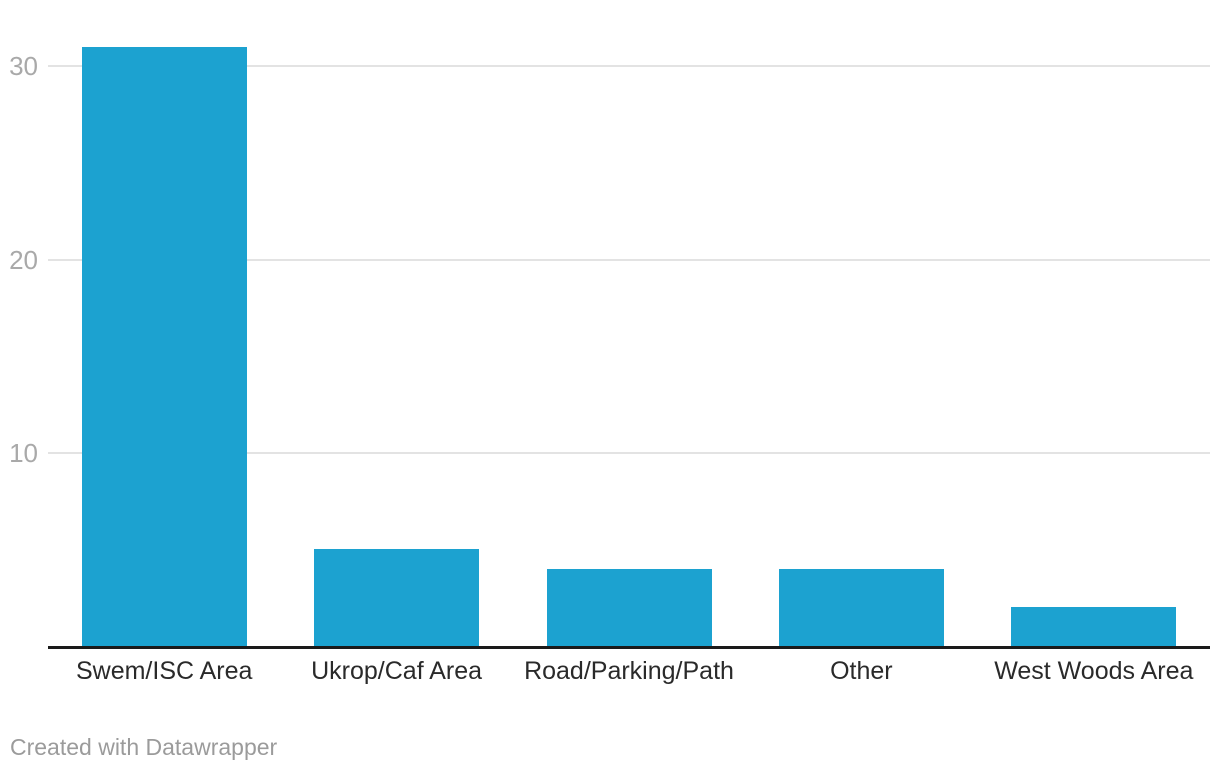 The image size is (1220, 768). What do you see at coordinates (23, 452) in the screenshot?
I see `y-tick-label-10: 10` at bounding box center [23, 452].